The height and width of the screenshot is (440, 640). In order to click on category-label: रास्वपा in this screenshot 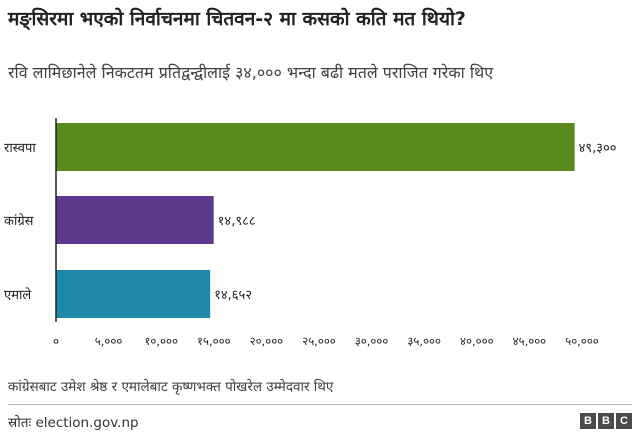, I will do `click(20, 148)`.